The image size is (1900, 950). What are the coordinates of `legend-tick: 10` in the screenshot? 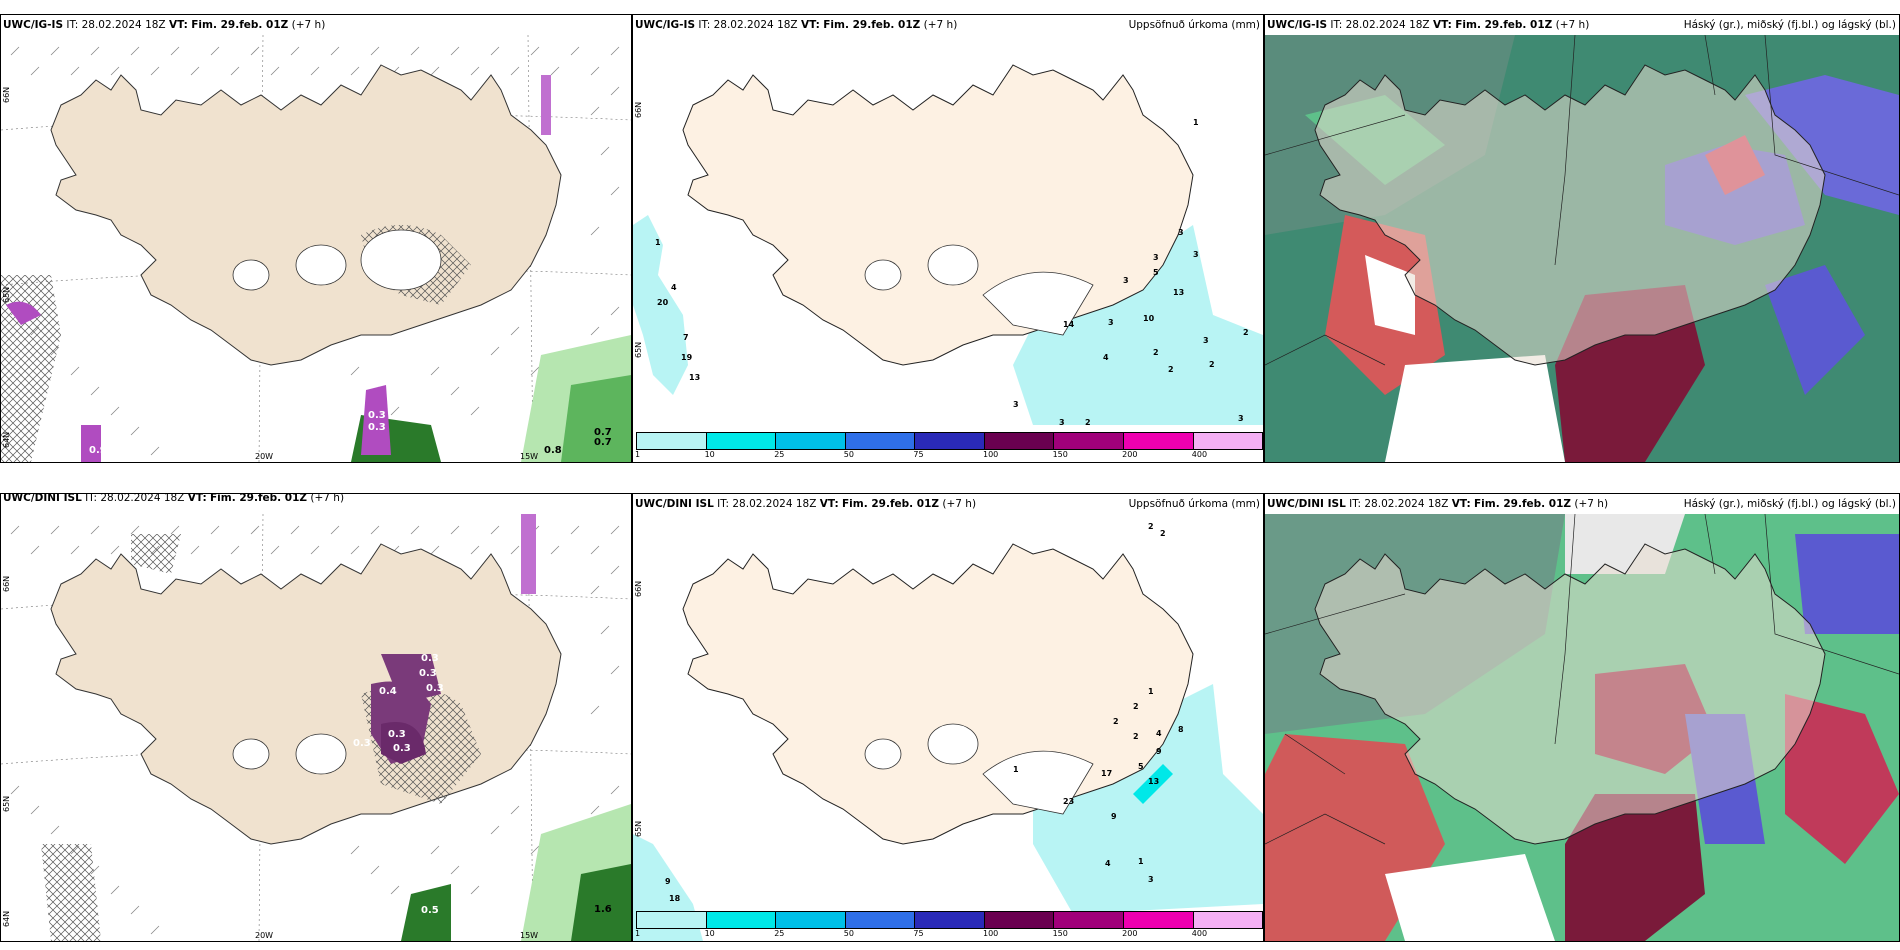 It's located at (709, 454).